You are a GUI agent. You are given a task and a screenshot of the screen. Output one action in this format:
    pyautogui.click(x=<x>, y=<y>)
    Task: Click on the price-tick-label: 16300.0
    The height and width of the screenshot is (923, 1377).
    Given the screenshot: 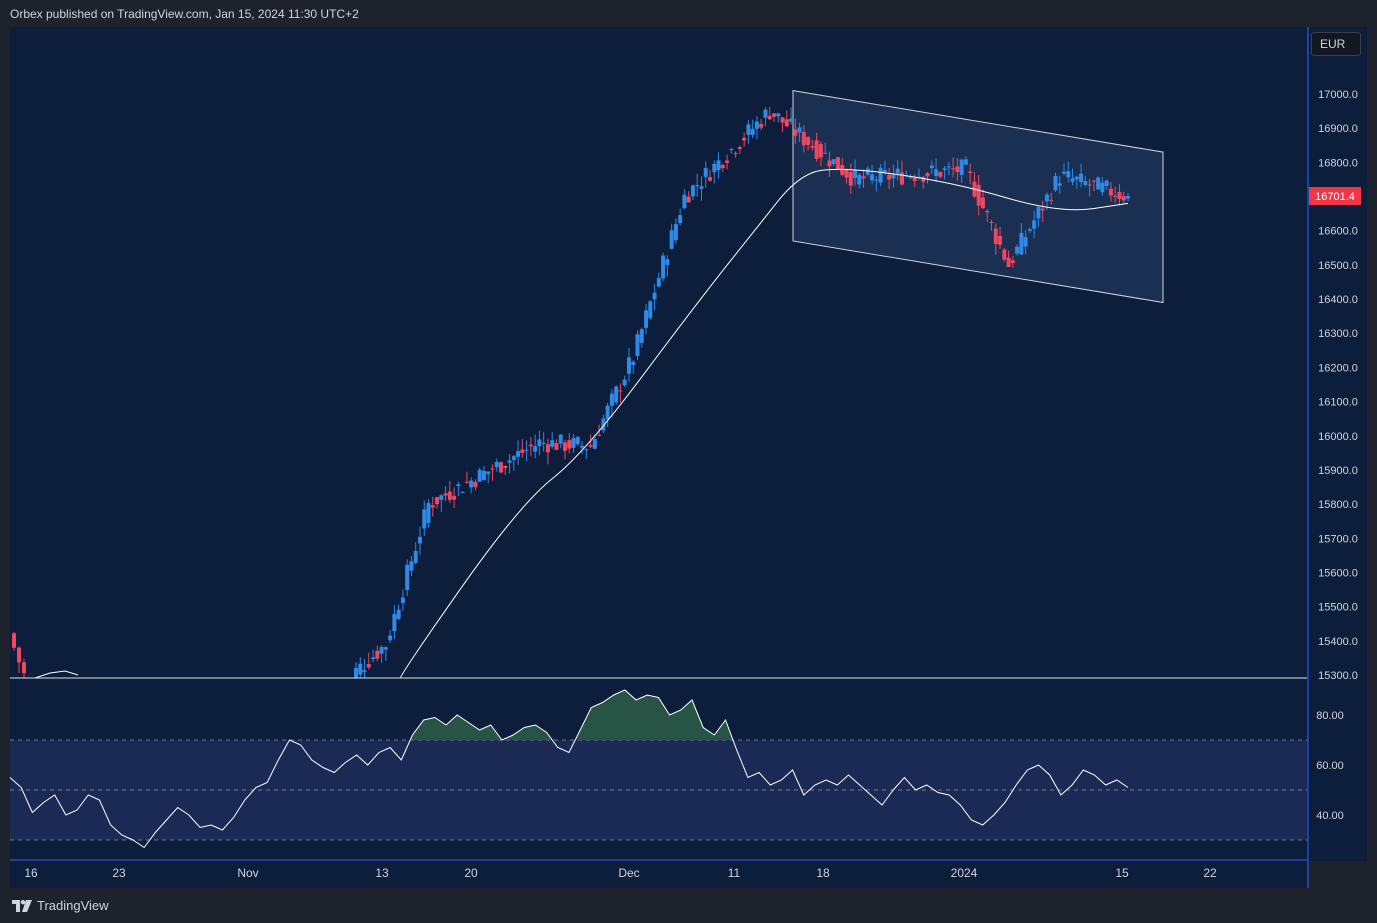 What is the action you would take?
    pyautogui.click(x=1338, y=334)
    